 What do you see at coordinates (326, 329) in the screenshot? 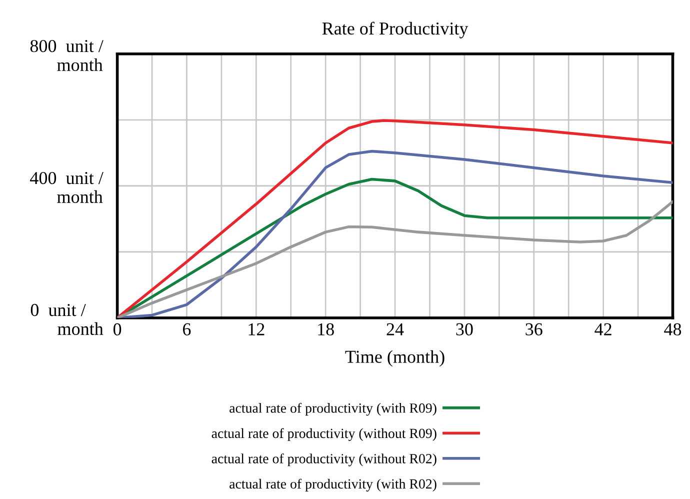
I see `x-tick-label: 18` at bounding box center [326, 329].